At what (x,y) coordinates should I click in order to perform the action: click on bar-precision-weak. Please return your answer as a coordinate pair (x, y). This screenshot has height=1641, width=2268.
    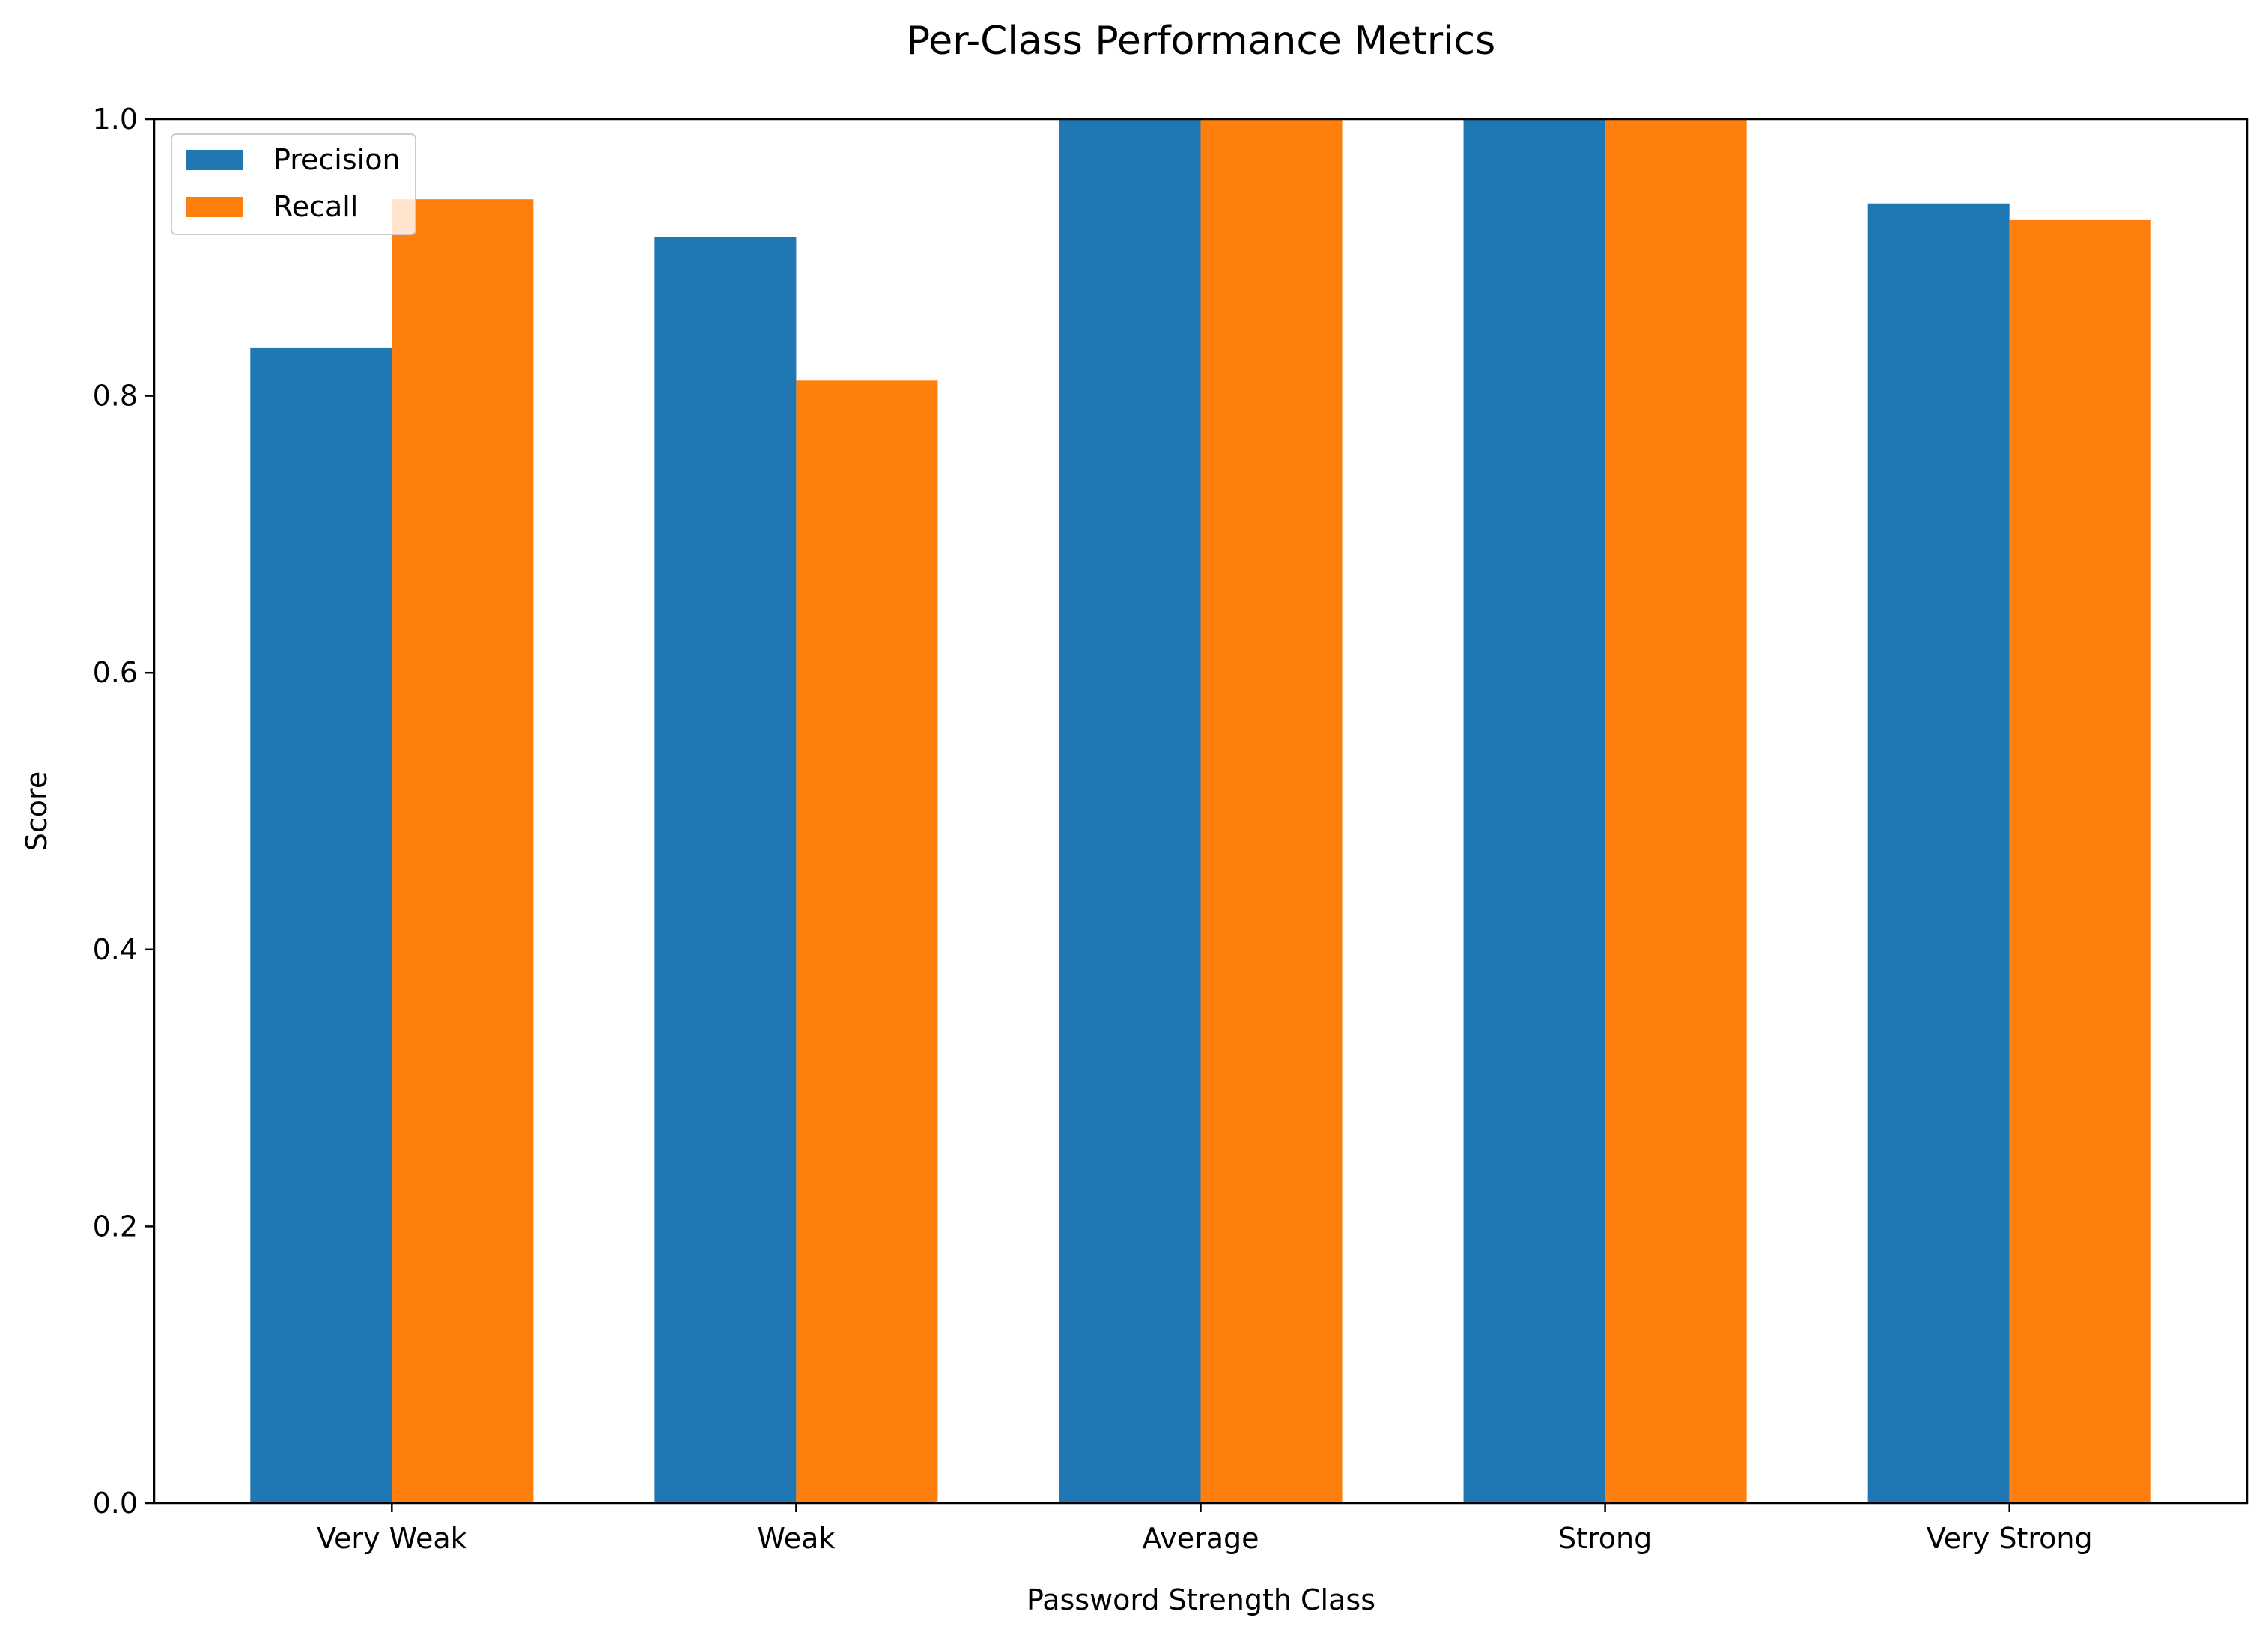
    Looking at the image, I should click on (725, 870).